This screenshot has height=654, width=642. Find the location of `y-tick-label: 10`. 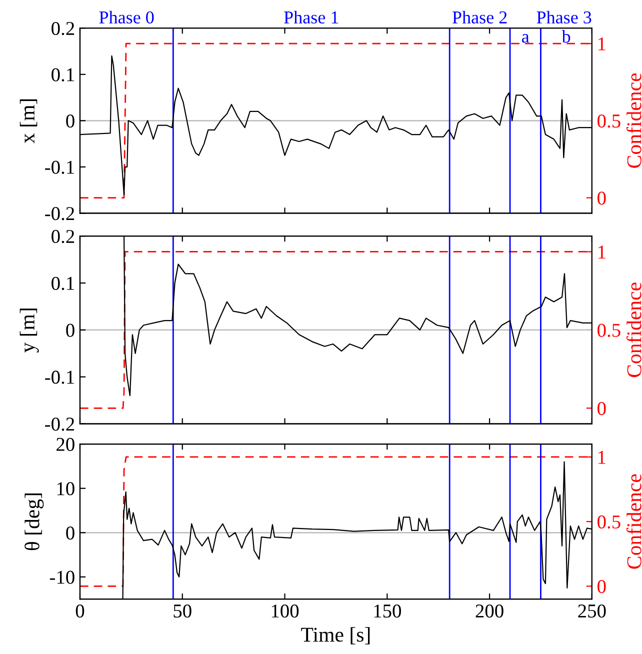

y-tick-label: 10 is located at coordinates (65, 489).